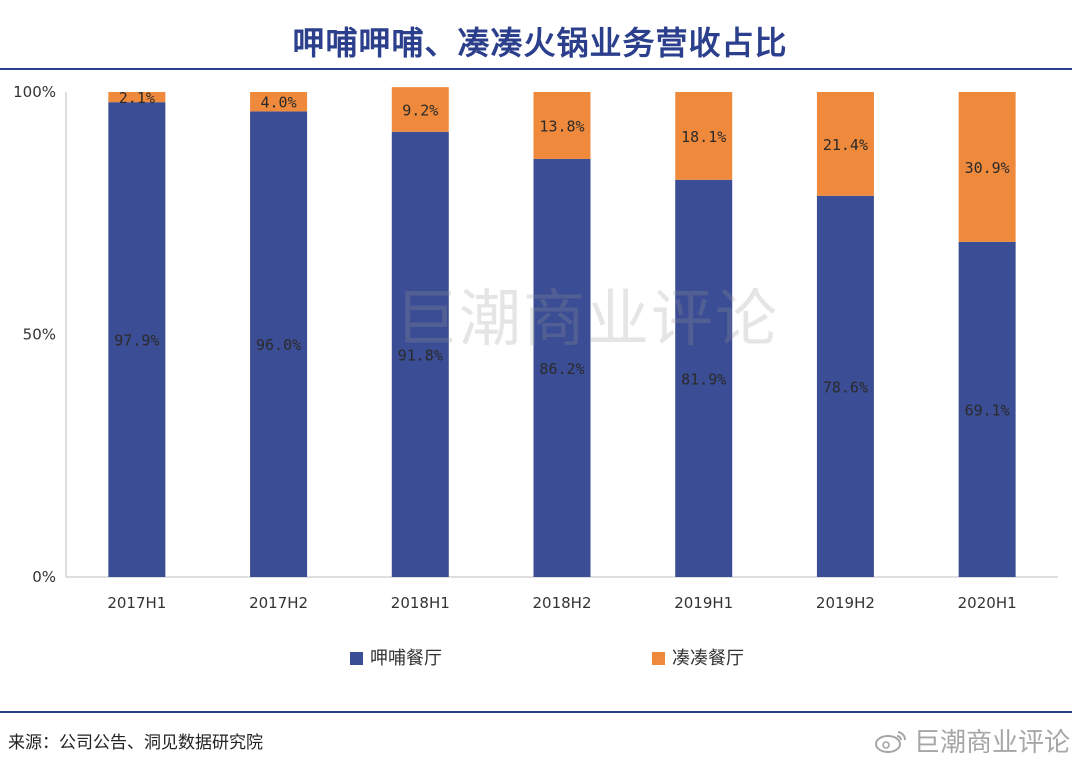 The height and width of the screenshot is (763, 1080). I want to click on brand-mark: 巨潮商业评论, so click(972, 740).